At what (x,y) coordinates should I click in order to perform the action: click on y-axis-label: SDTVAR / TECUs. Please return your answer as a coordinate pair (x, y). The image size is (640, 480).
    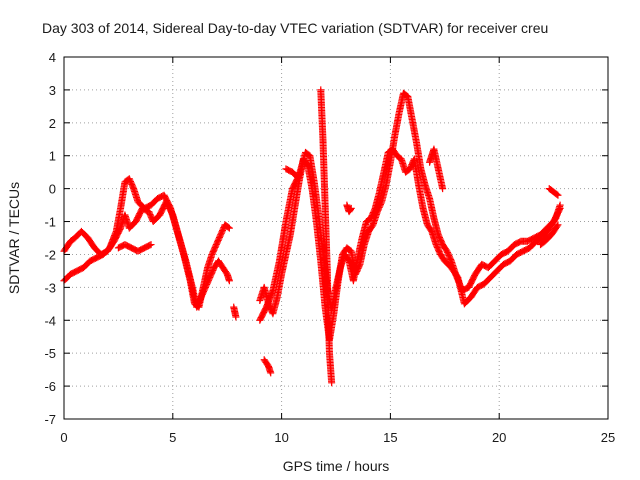
    Looking at the image, I should click on (14, 238).